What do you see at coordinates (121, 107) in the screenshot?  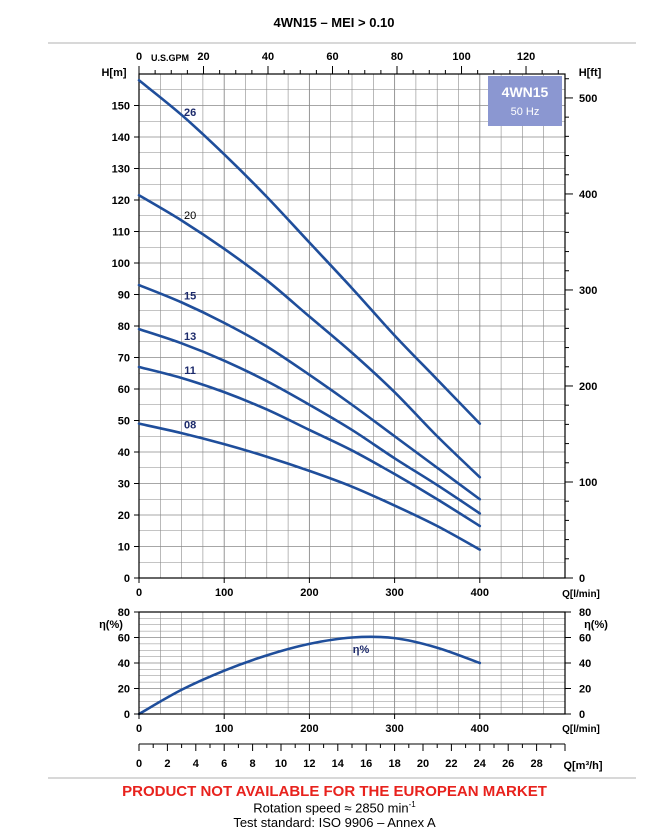 I see `y-tick-label-left: 150` at bounding box center [121, 107].